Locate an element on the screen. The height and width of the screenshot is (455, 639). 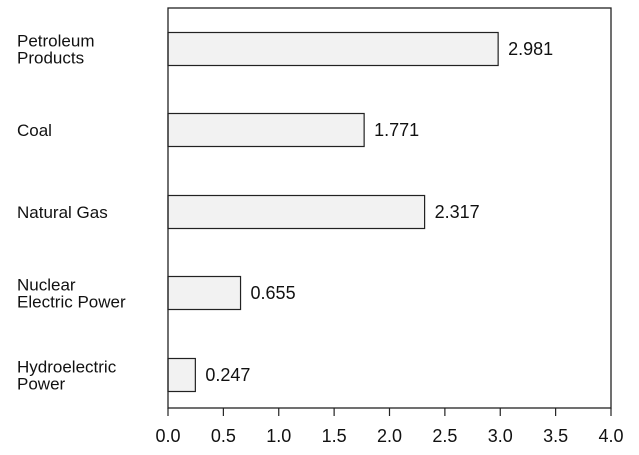
category-label-3: Nuclear Electric Power is located at coordinates (71, 294).